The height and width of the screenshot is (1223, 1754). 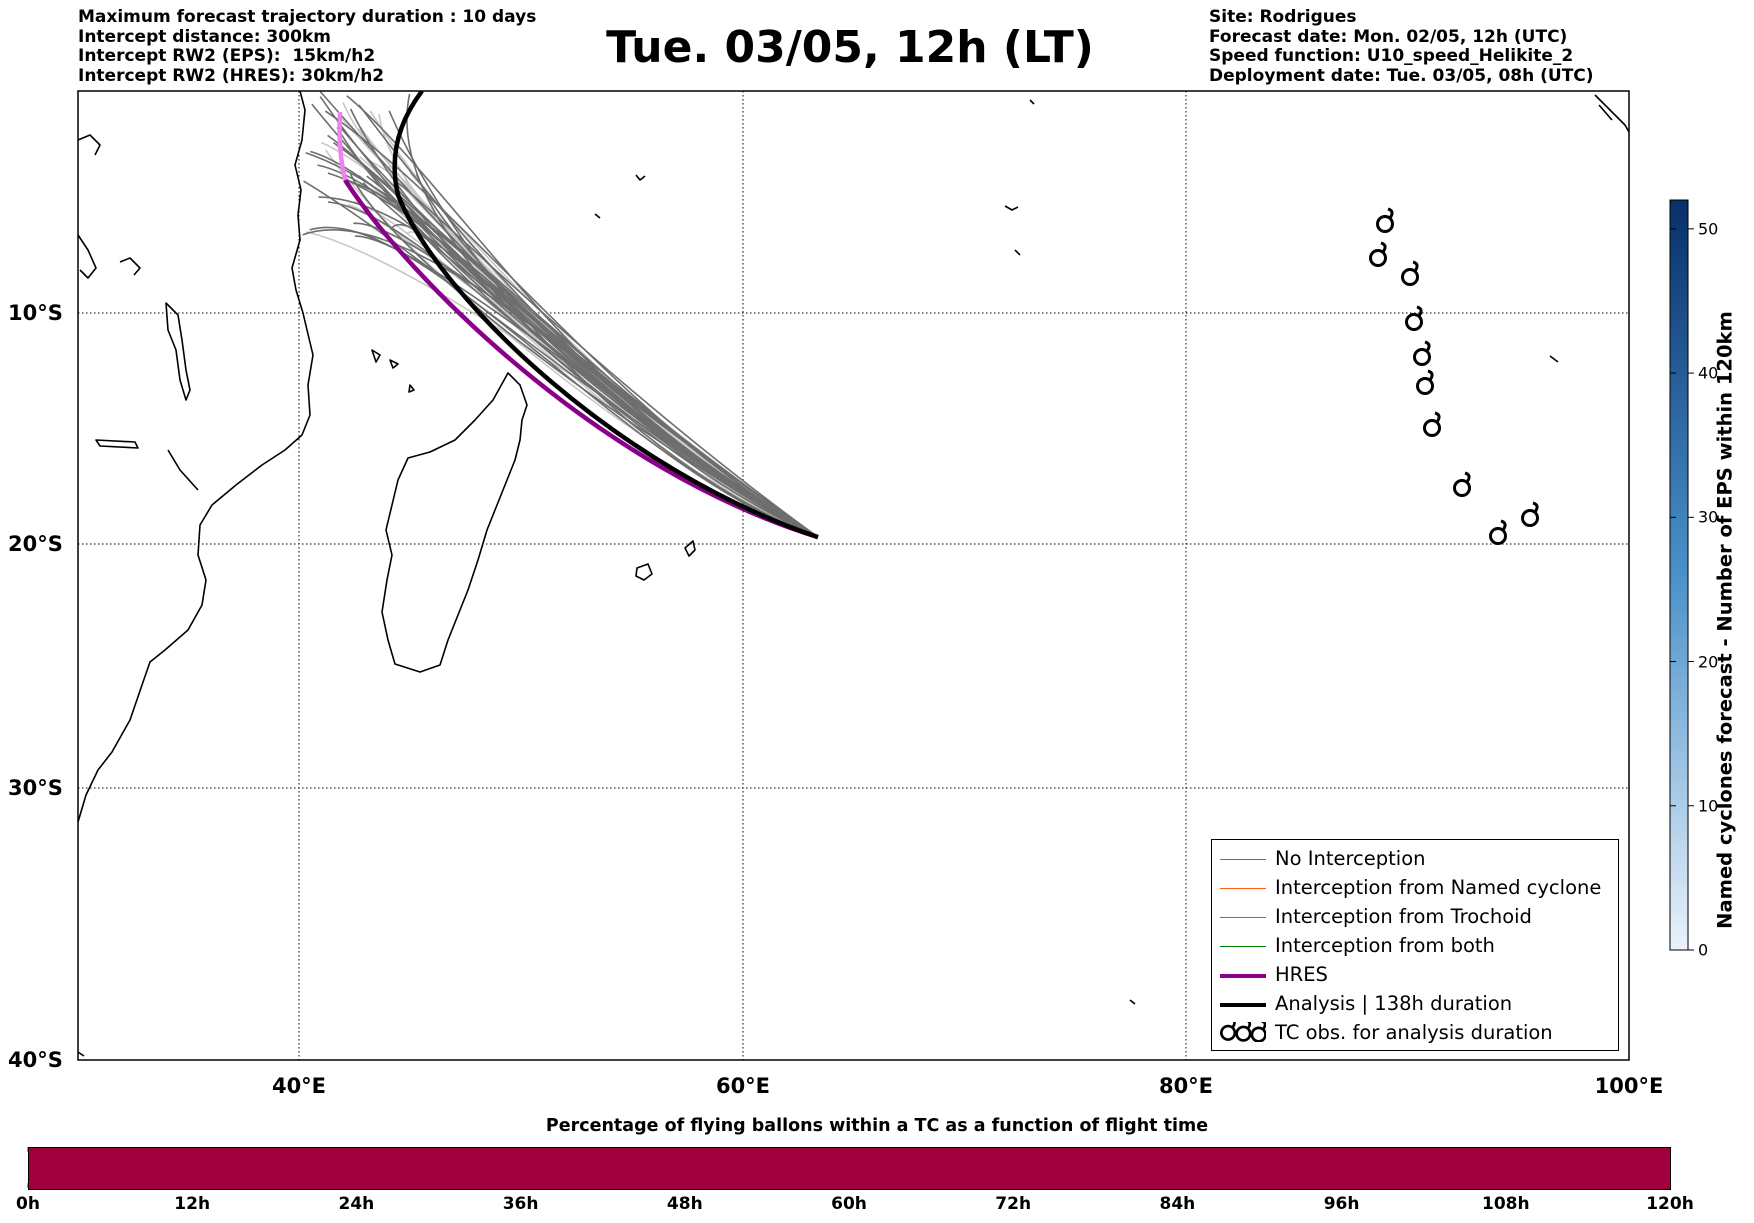 I want to click on eps-colorbar-tick-label: 0, so click(x=1703, y=950).